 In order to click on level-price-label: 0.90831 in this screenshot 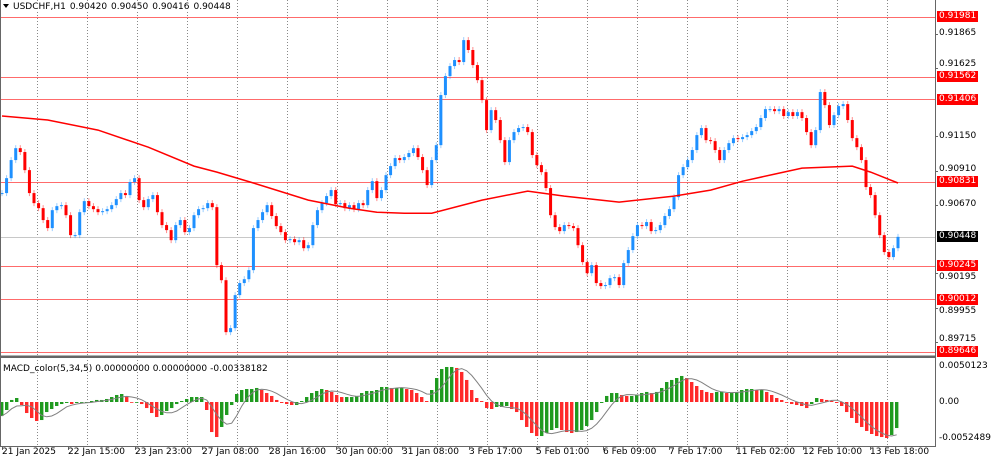, I will do `click(958, 182)`.